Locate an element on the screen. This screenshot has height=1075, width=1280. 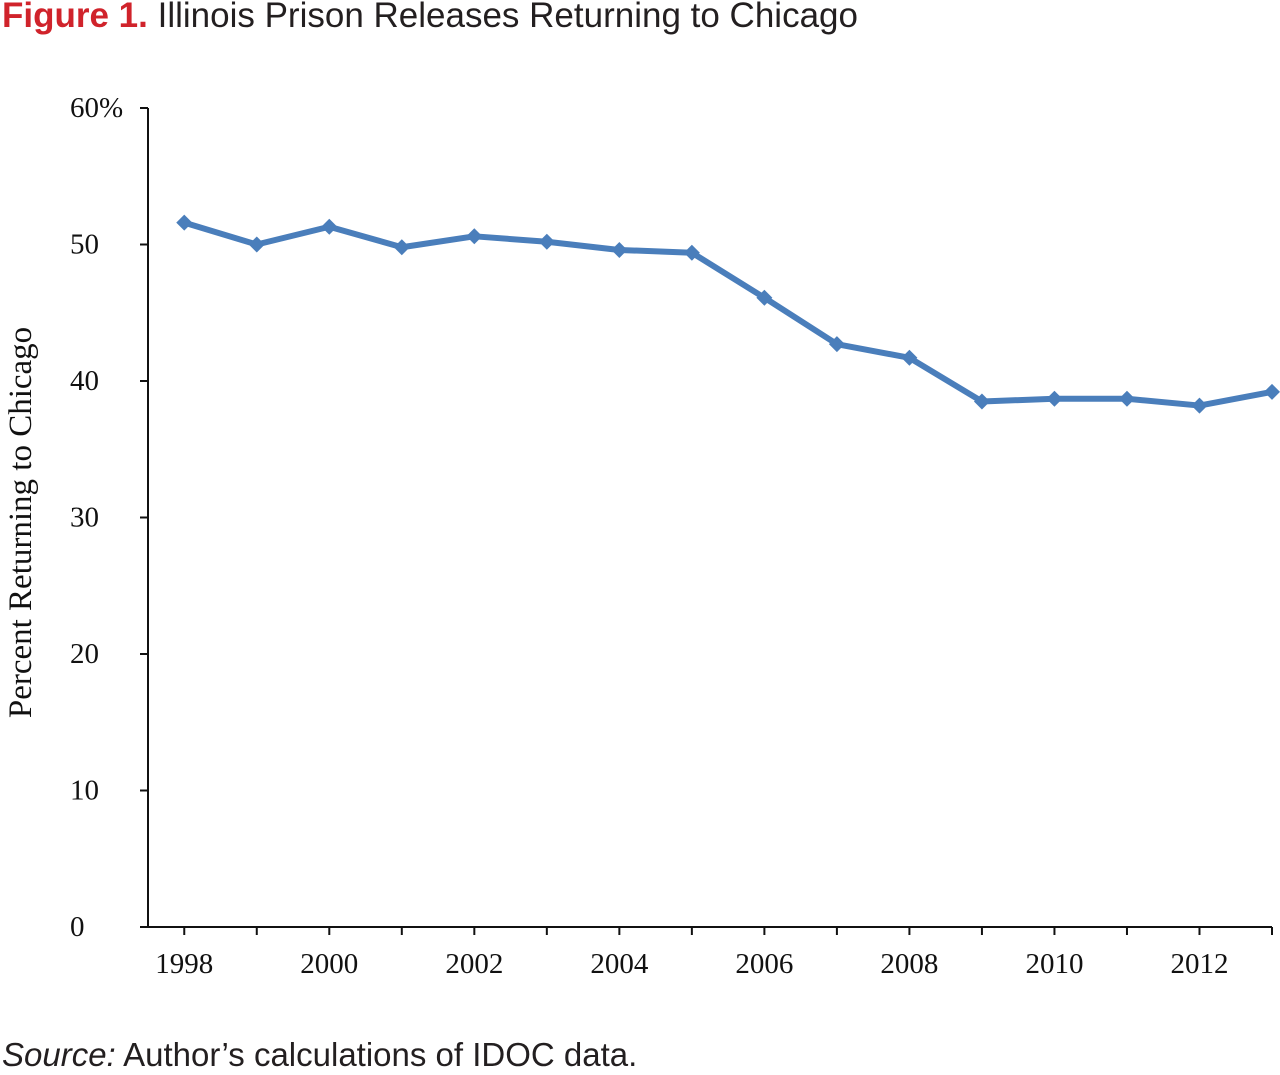
y-tick-label: 0 is located at coordinates (77, 927).